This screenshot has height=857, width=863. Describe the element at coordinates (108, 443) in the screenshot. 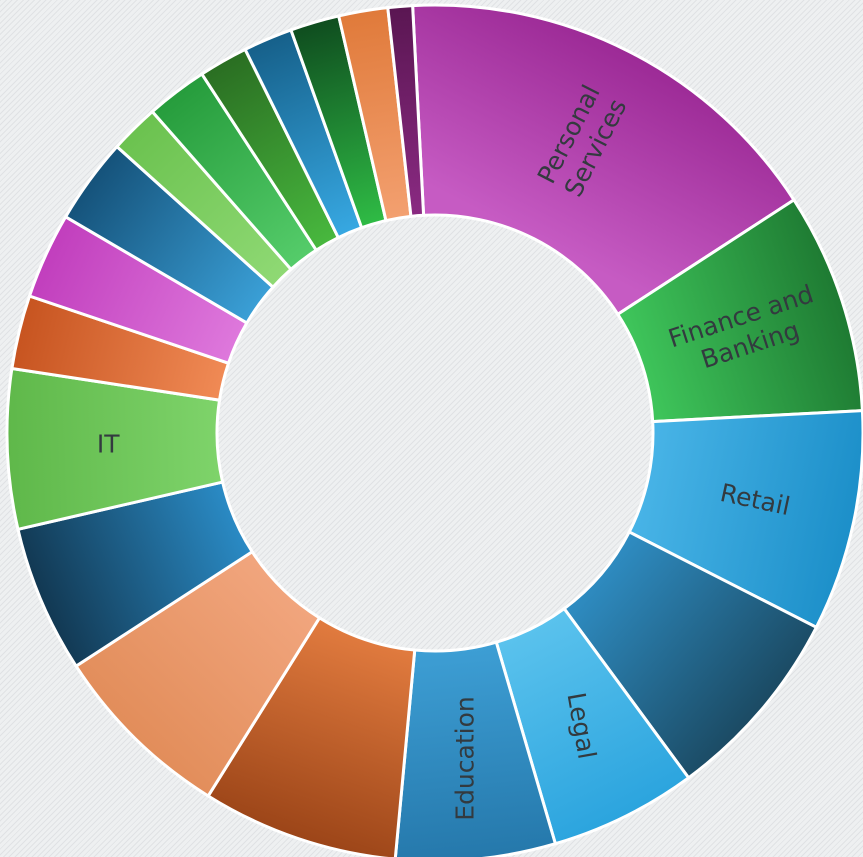

I see `slice-label-it: IT` at that location.